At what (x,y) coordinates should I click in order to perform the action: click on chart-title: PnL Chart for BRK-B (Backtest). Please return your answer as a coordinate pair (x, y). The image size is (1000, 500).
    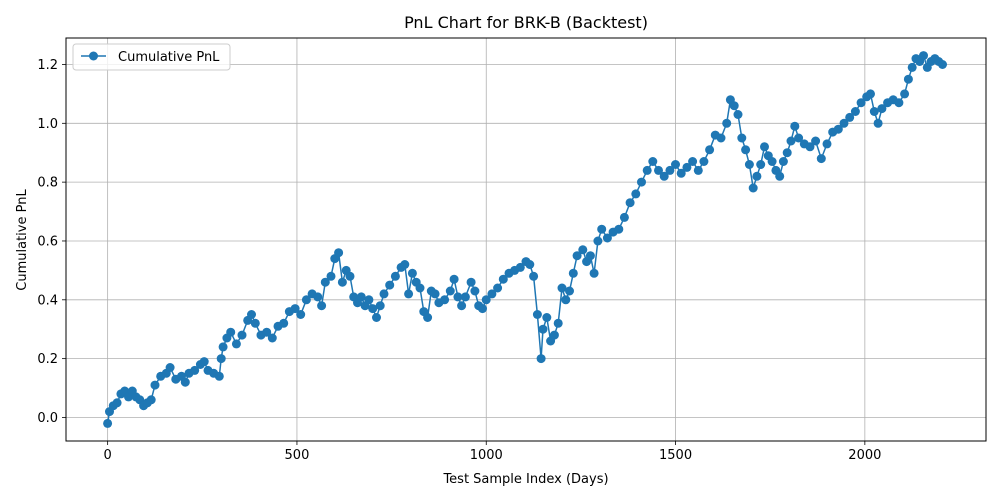
    Looking at the image, I should click on (526, 22).